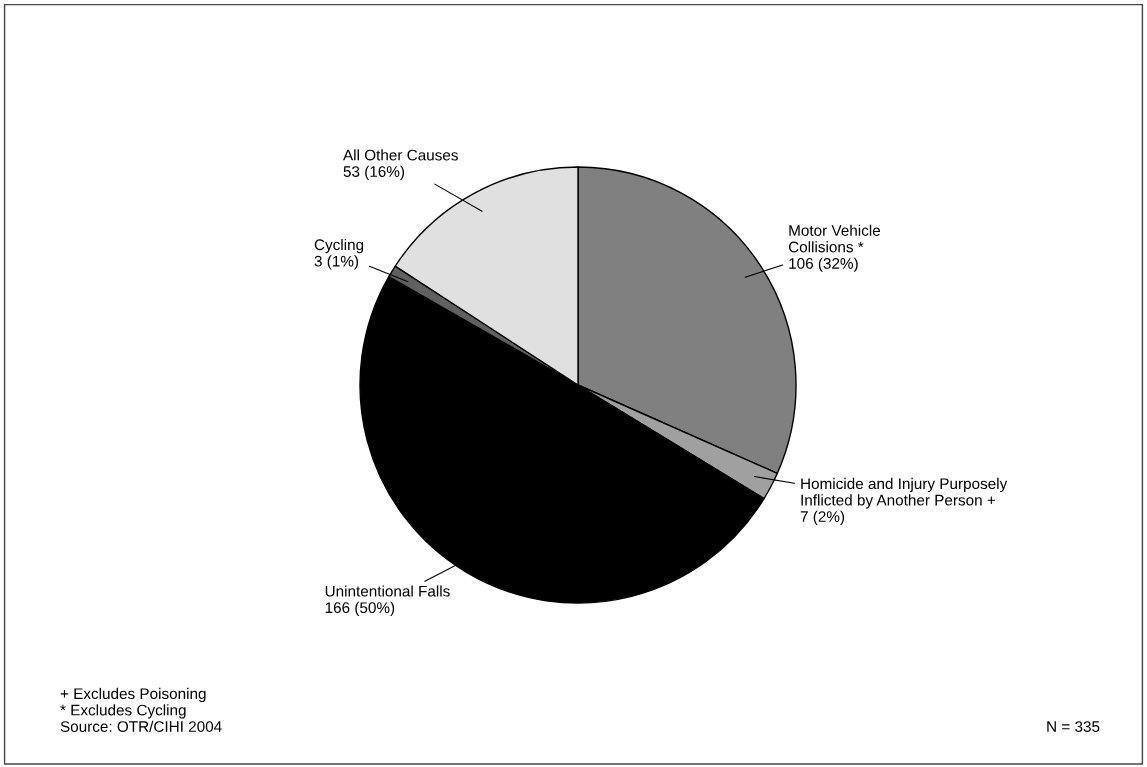 This screenshot has height=767, width=1147. I want to click on slice-label: Cycling, so click(339, 246).